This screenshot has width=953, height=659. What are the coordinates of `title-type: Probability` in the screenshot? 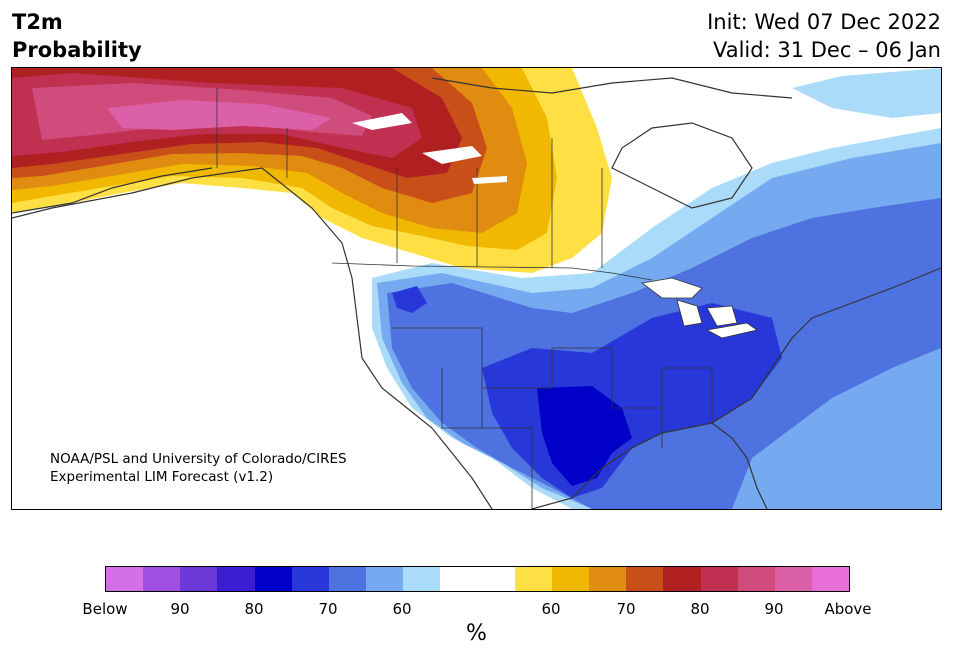 It's located at (77, 50).